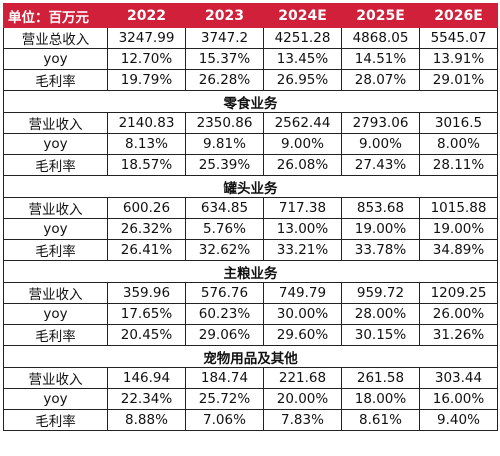 The width and height of the screenshot is (500, 456). I want to click on table-cell: 27.43%, so click(380, 165).